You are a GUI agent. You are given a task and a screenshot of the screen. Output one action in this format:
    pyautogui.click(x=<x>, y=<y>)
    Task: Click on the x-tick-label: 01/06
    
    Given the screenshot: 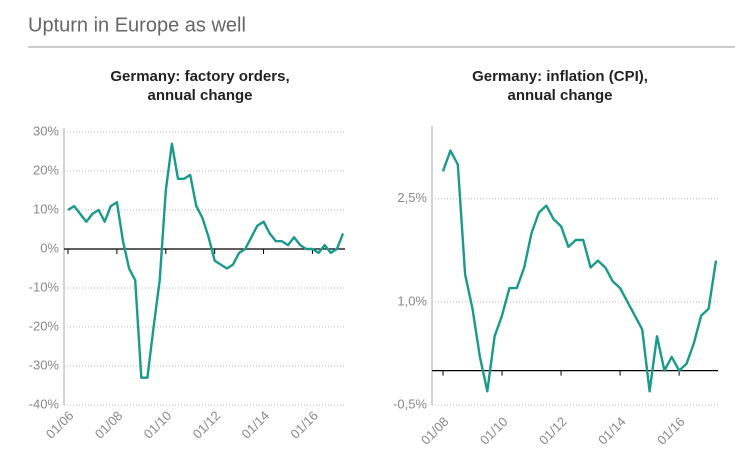 What is the action you would take?
    pyautogui.click(x=60, y=425)
    